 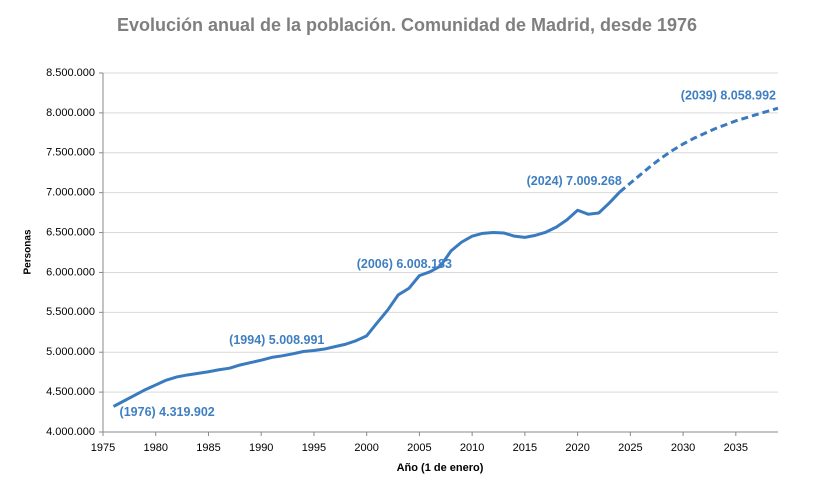 What do you see at coordinates (208, 448) in the screenshot?
I see `x-tick-label: 1985` at bounding box center [208, 448].